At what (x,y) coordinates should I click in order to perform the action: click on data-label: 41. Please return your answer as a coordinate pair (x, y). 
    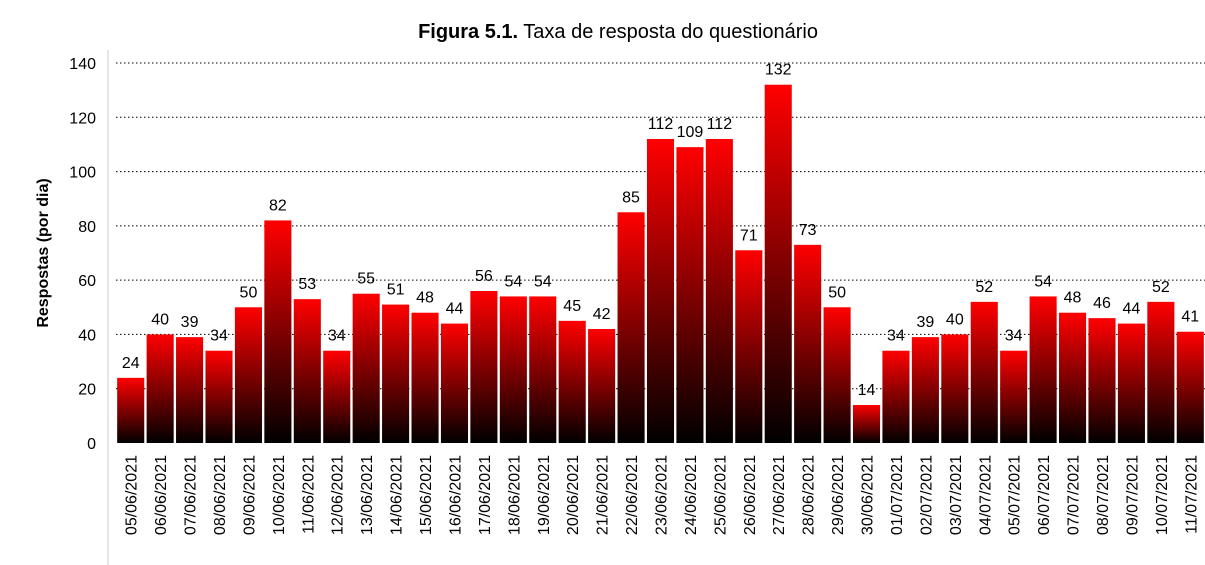
    Looking at the image, I should click on (1190, 317).